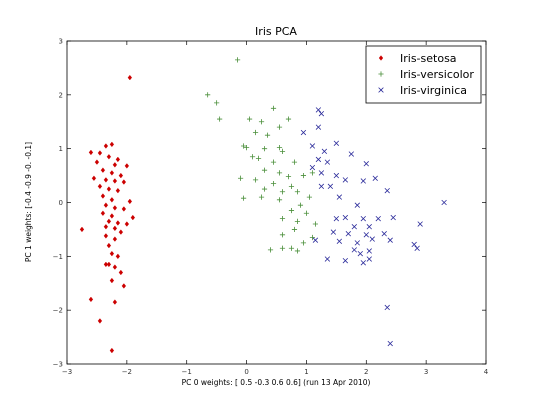 This screenshot has height=405, width=540. Describe the element at coordinates (67, 372) in the screenshot. I see `x-tick-label: −3` at that location.